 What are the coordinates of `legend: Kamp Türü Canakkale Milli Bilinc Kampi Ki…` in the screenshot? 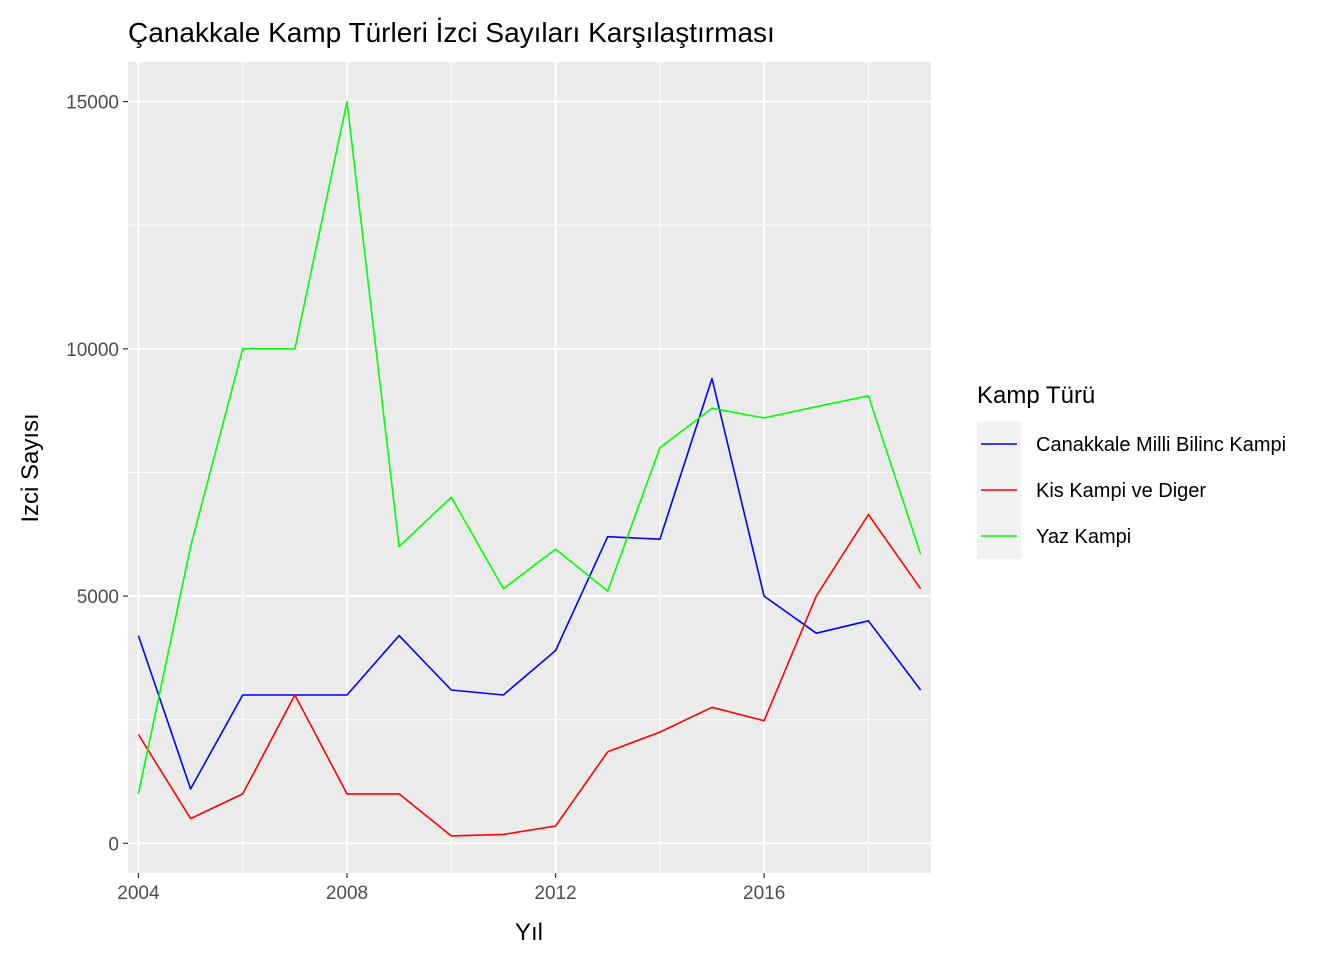 It's located at (1131, 470).